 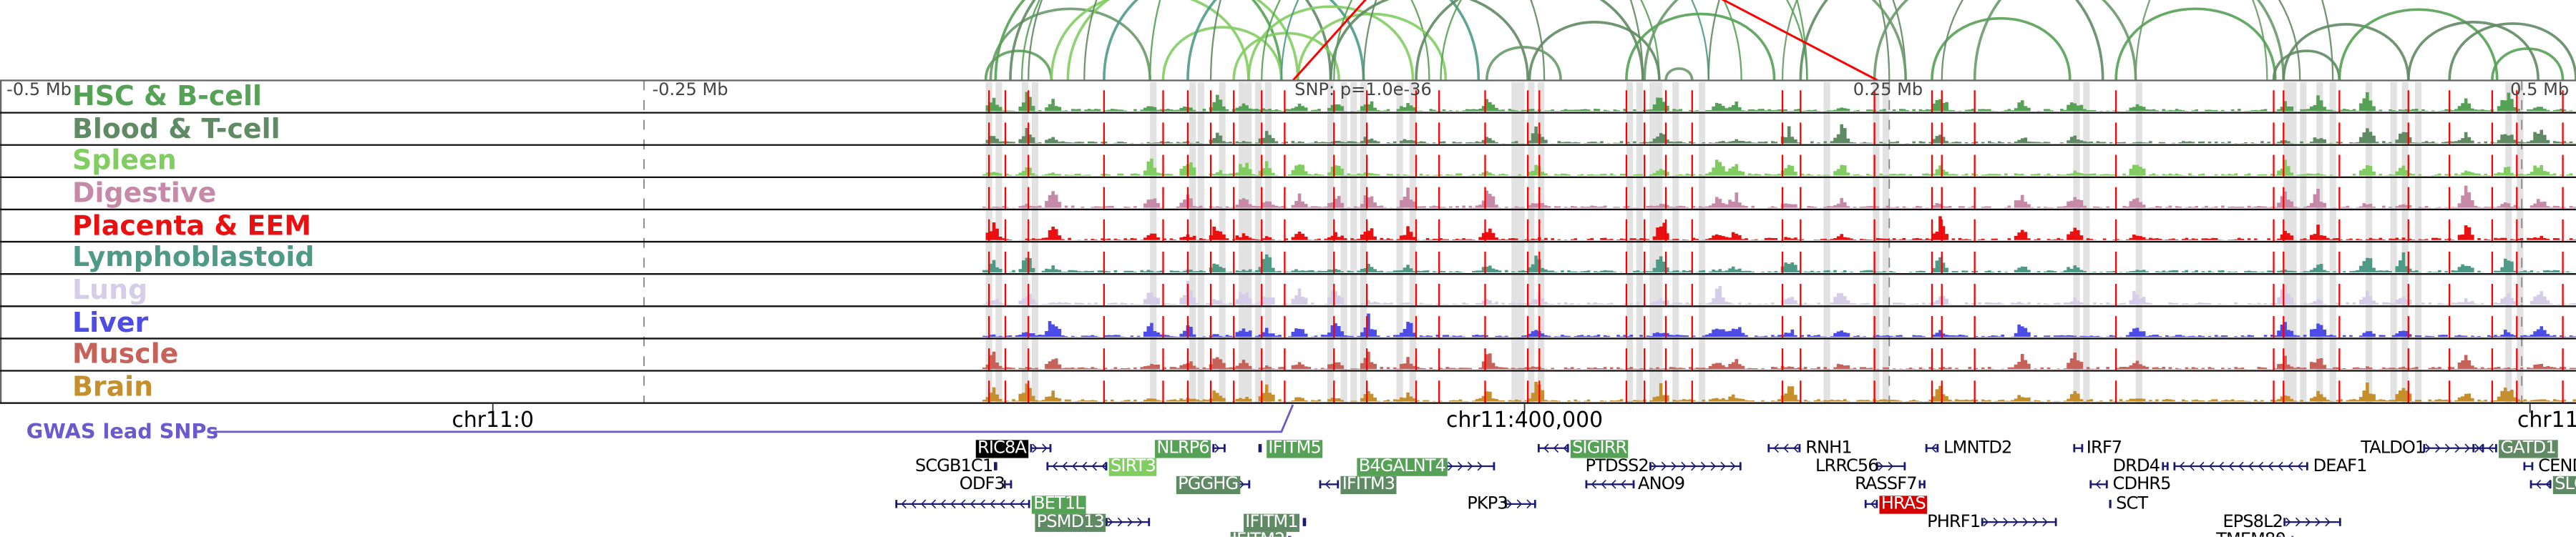 I want to click on gene-label: IFITM1, so click(x=1271, y=521).